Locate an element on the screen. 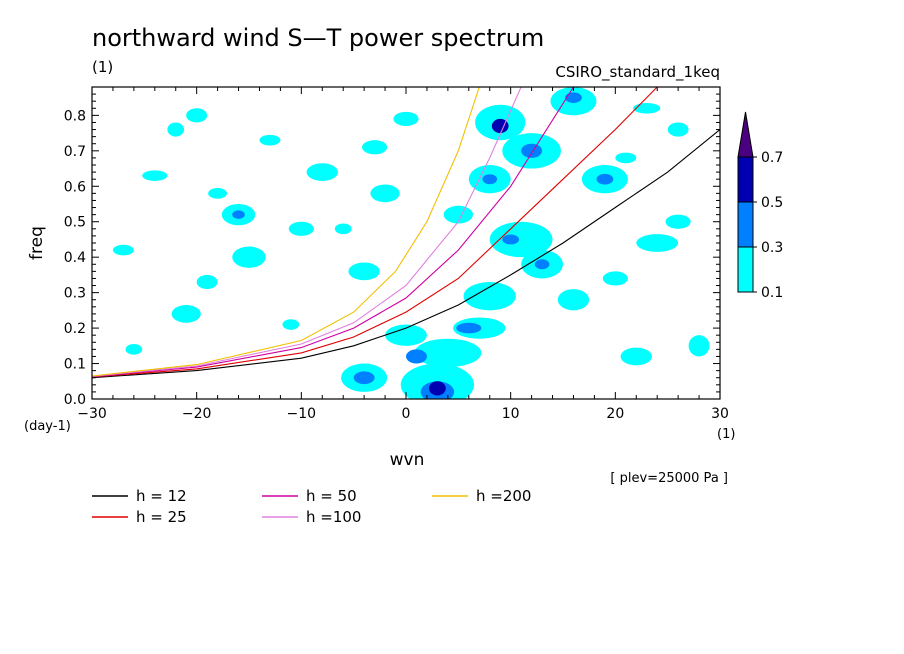 This screenshot has height=654, width=904. y-tick-label: 0.8 is located at coordinates (75, 116).